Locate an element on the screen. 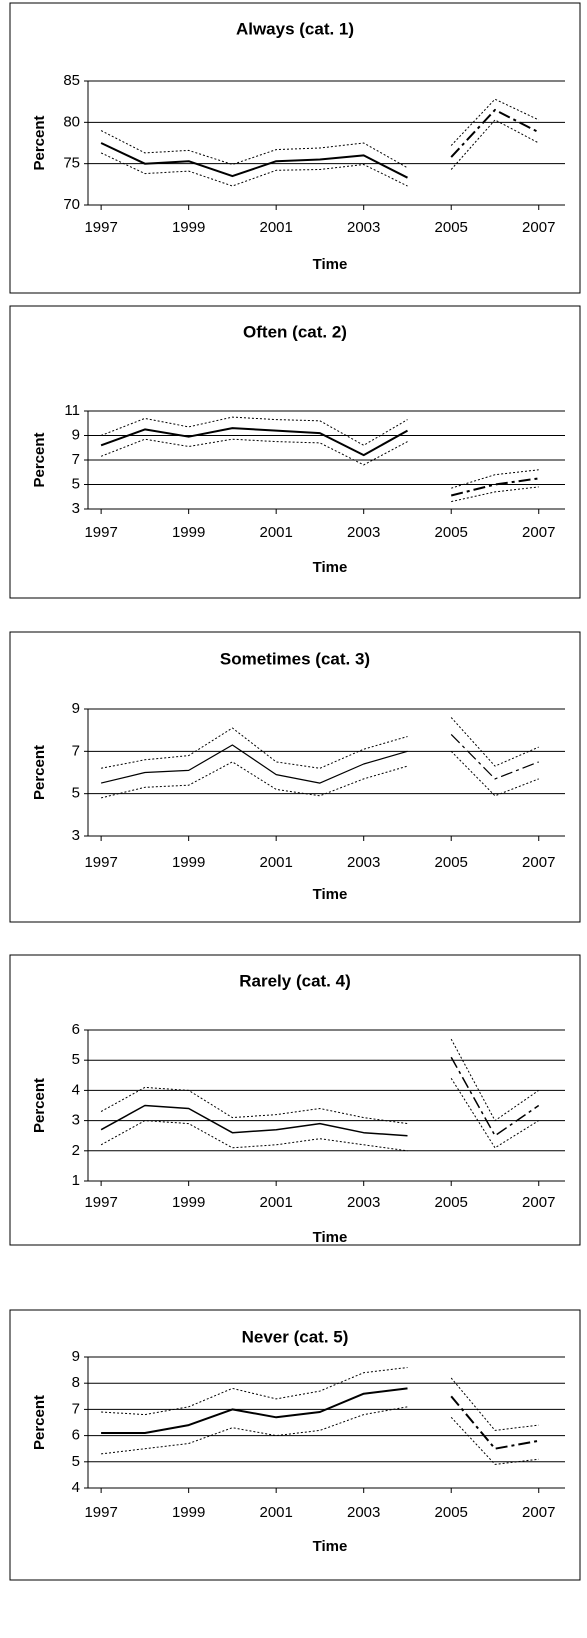 The image size is (587, 1638). chart-title: Always (cat. 1) is located at coordinates (295, 28).